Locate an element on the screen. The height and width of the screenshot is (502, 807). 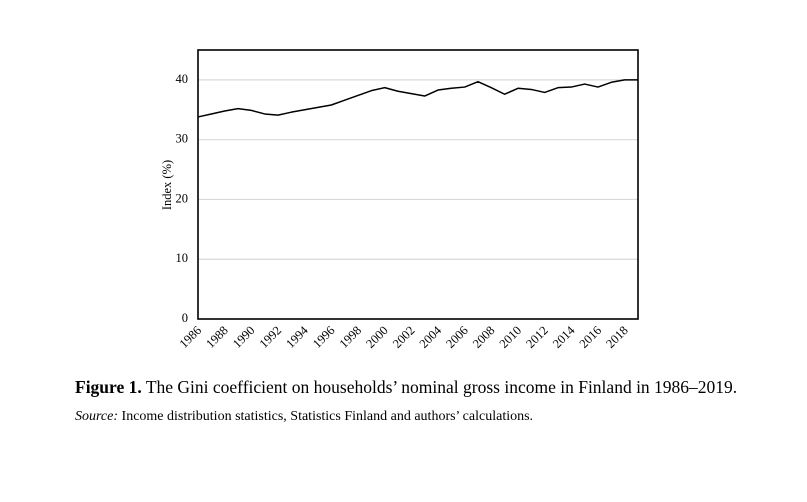
y-tick-label: 40 is located at coordinates (182, 79).